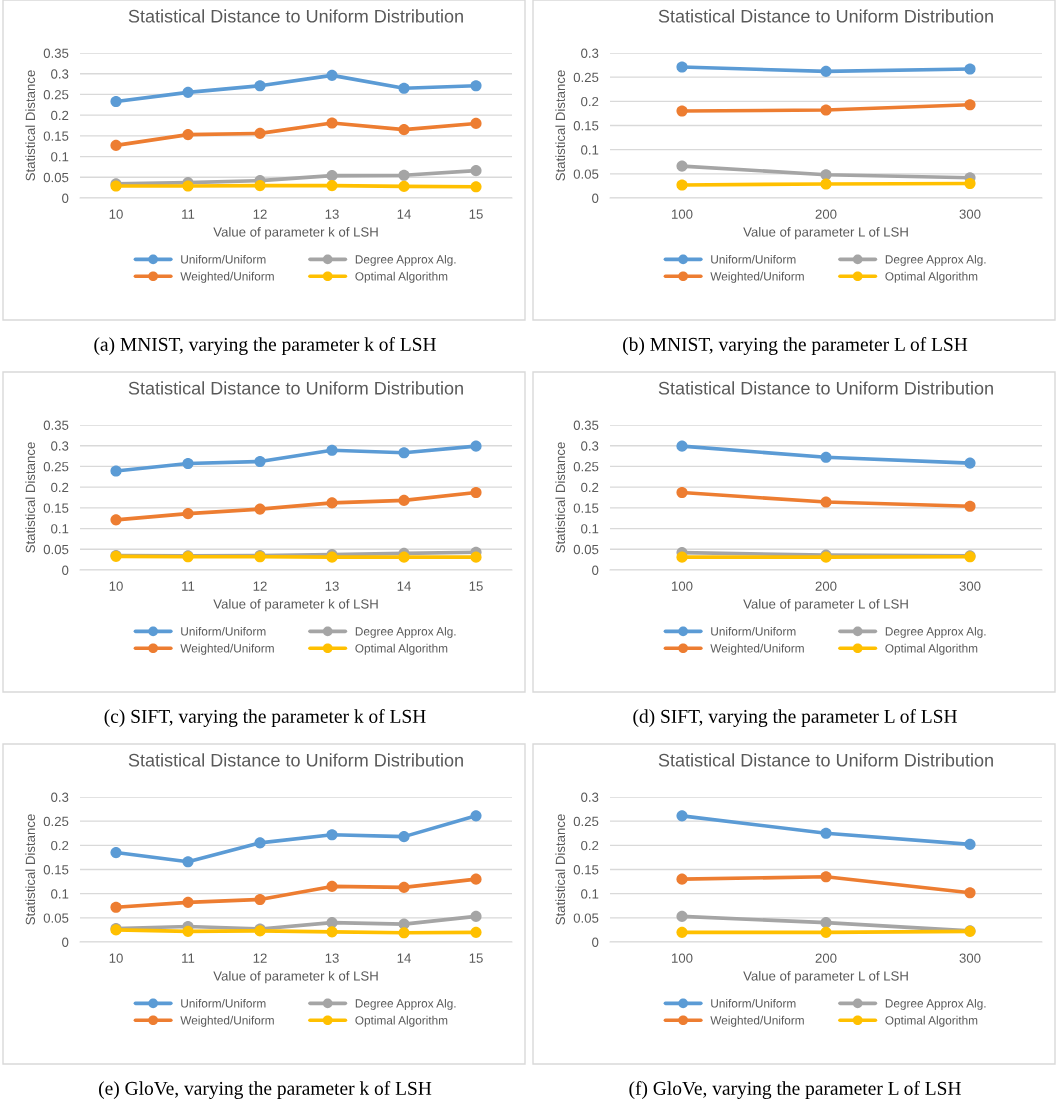  I want to click on y-tick-label: 0.05, so click(56, 549).